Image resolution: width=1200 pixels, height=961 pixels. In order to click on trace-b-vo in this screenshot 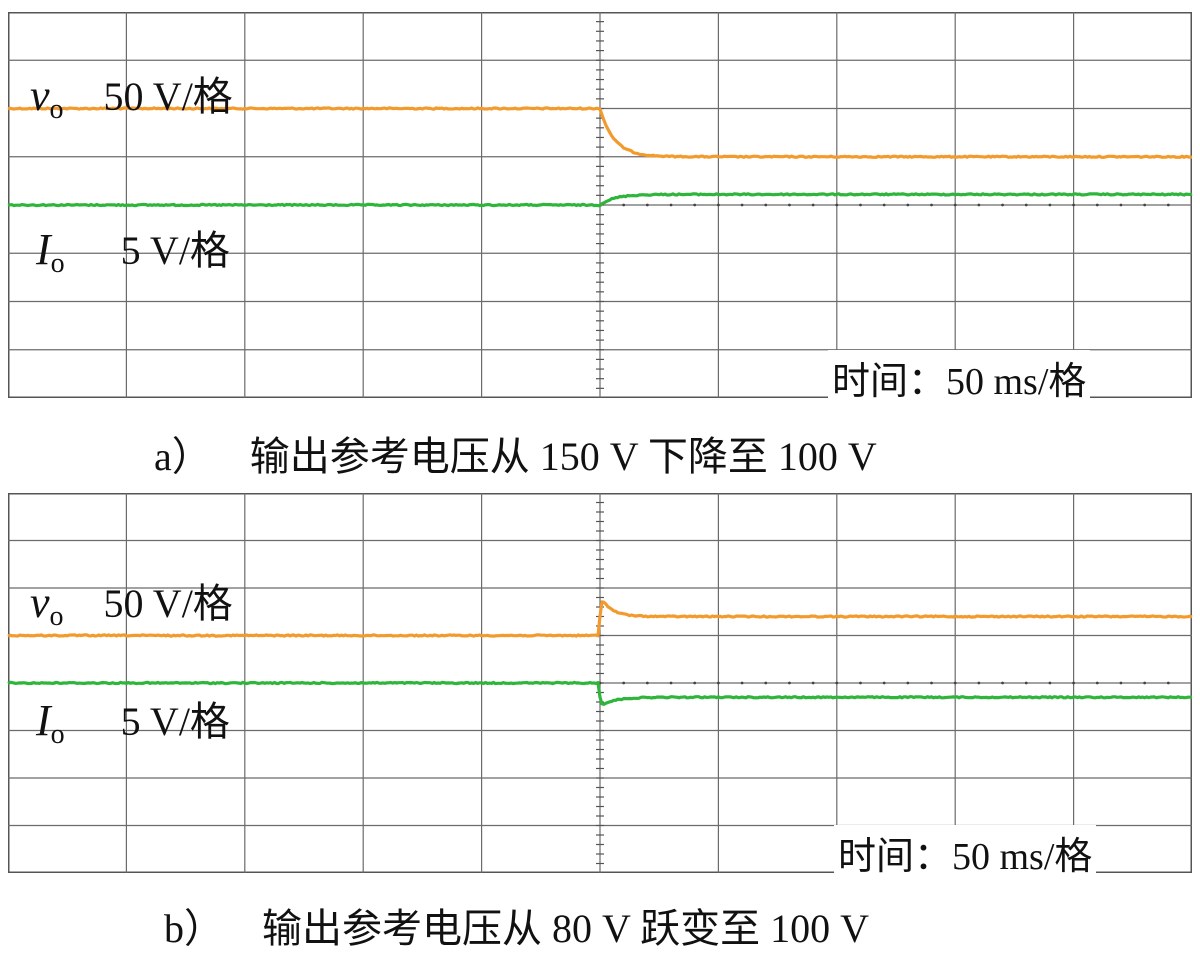, I will do `click(600, 619)`.